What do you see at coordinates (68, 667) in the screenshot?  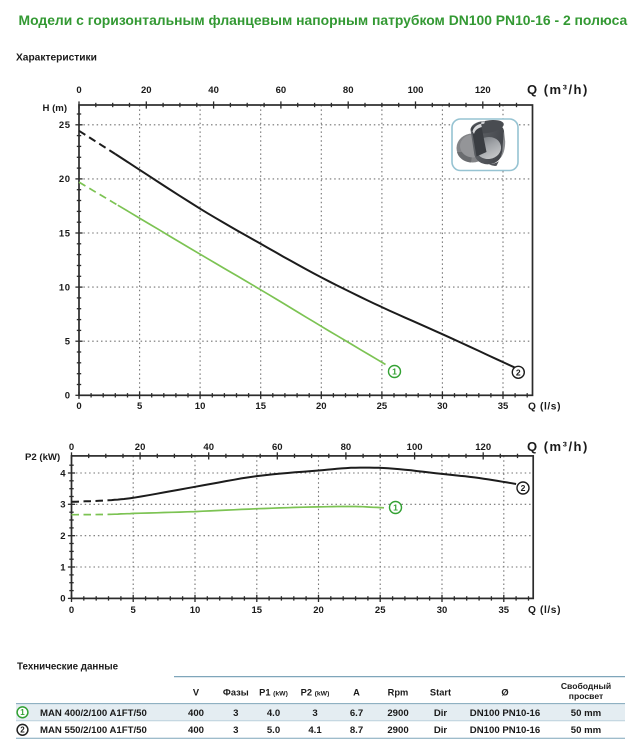 I see `svg-text: Технические данные` at bounding box center [68, 667].